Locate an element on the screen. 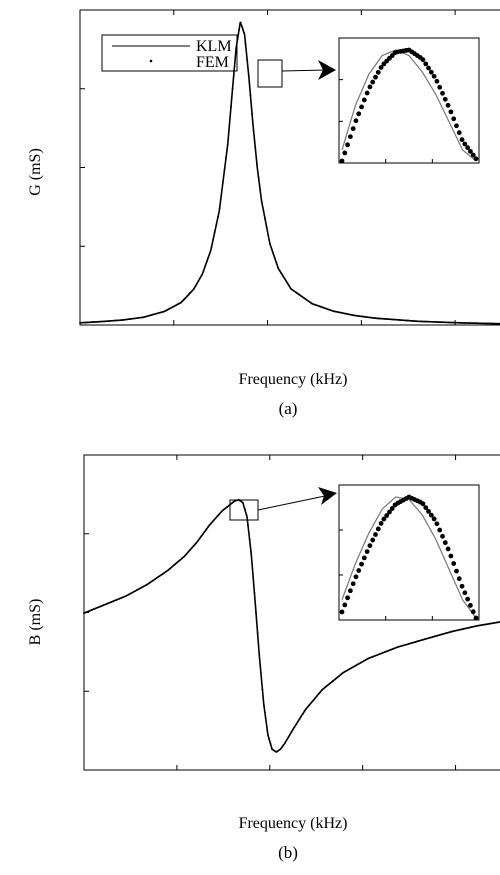  inset-ticks-a is located at coordinates (386, 121).